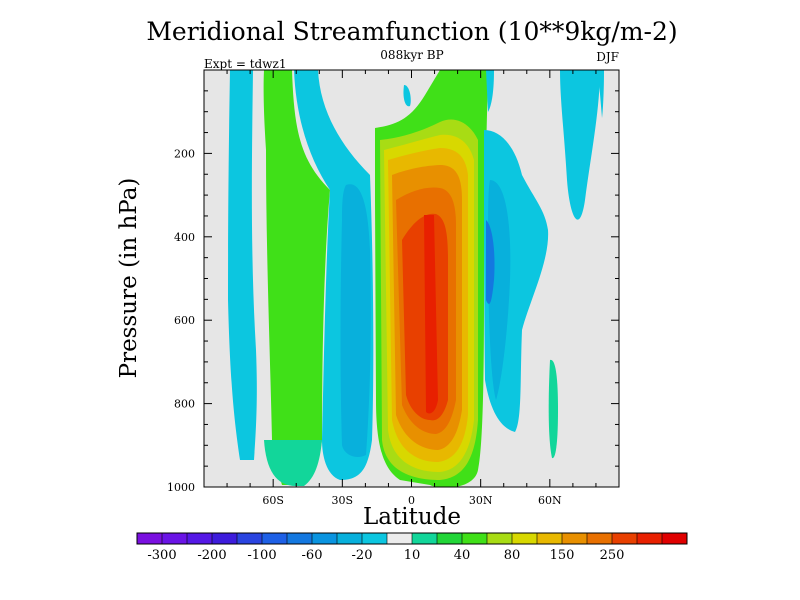 This screenshot has width=800, height=600. I want to click on x-tick-label: 60N, so click(550, 500).